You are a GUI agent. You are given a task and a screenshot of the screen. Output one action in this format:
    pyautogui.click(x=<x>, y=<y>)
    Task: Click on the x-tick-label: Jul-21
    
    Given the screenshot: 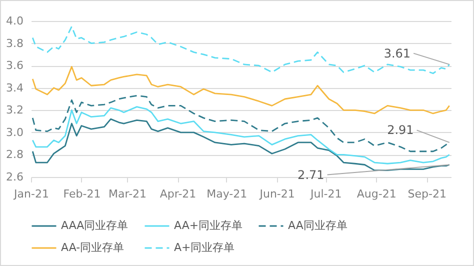 What is the action you would take?
    pyautogui.click(x=326, y=194)
    